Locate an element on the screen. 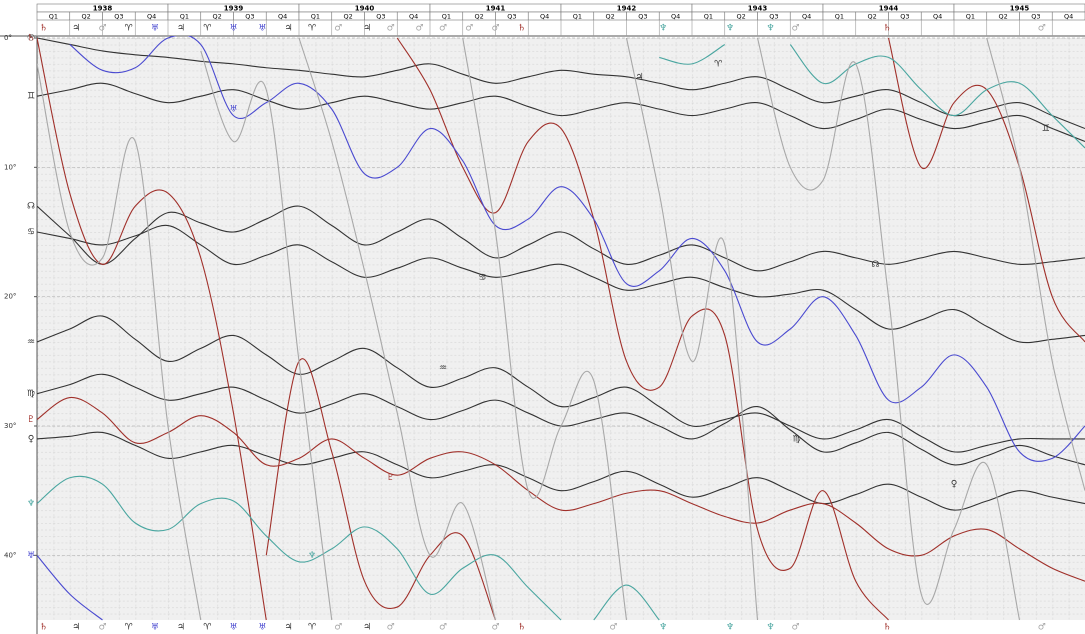 This screenshot has height=634, width=1085. series-label: ☉ is located at coordinates (31, 39).